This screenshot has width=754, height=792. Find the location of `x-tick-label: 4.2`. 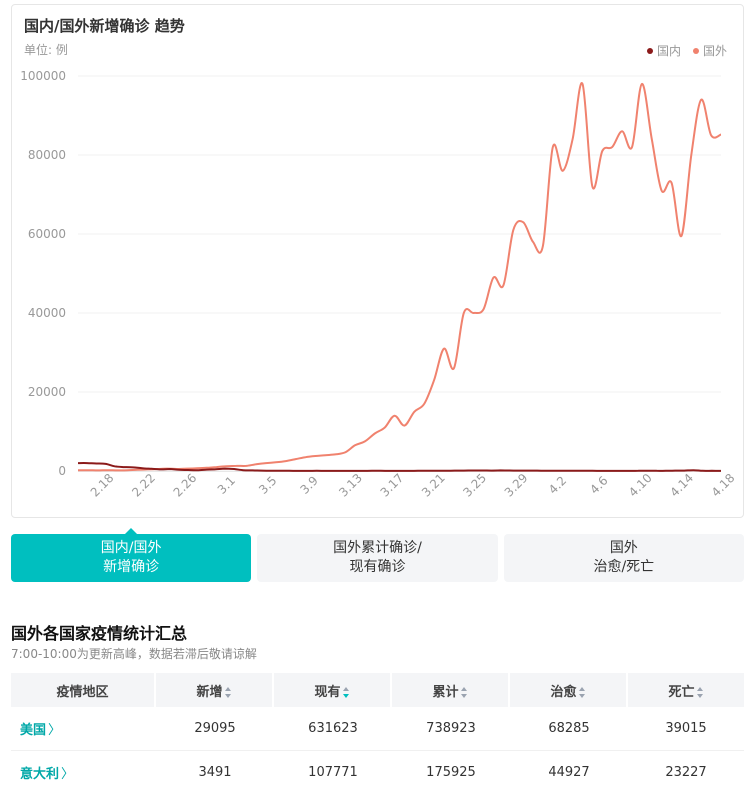

x-tick-label: 4.2 is located at coordinates (557, 484).